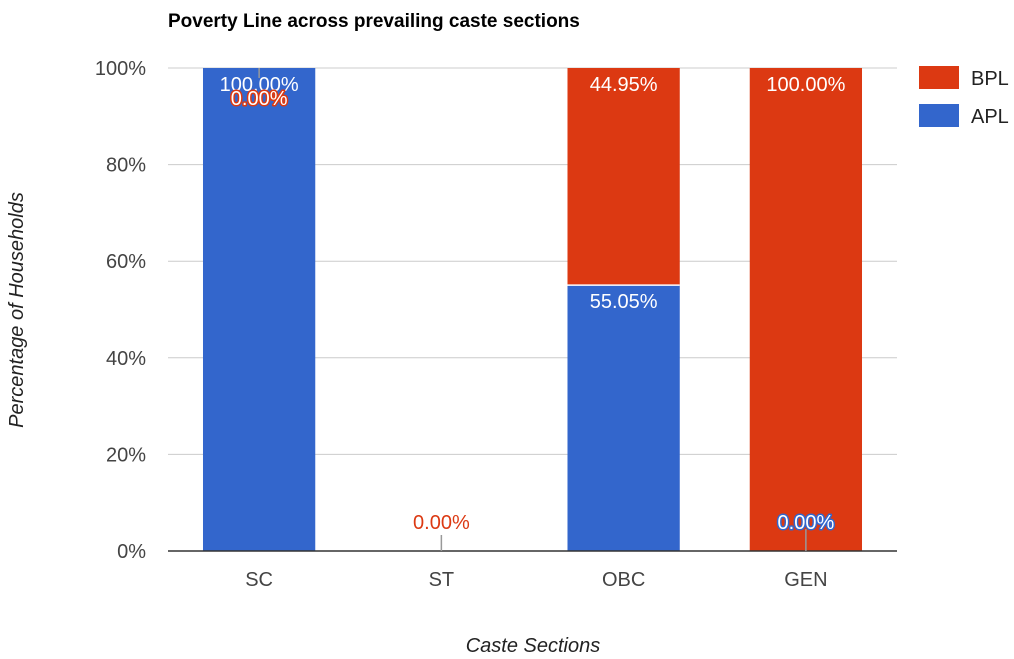 This screenshot has height=659, width=1014. Describe the element at coordinates (990, 79) in the screenshot. I see `legend-label-bpl: BPL` at that location.